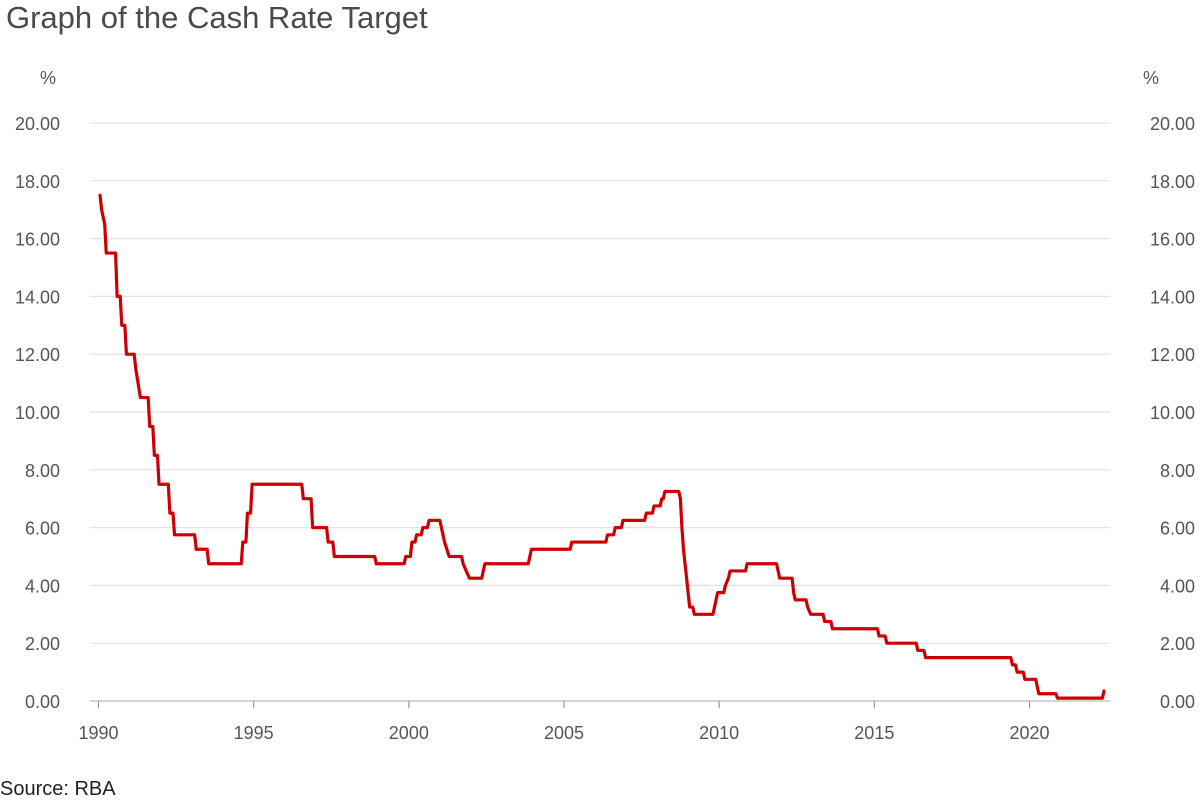 This screenshot has height=801, width=1200. I want to click on x-tick-label: 2010, so click(719, 733).